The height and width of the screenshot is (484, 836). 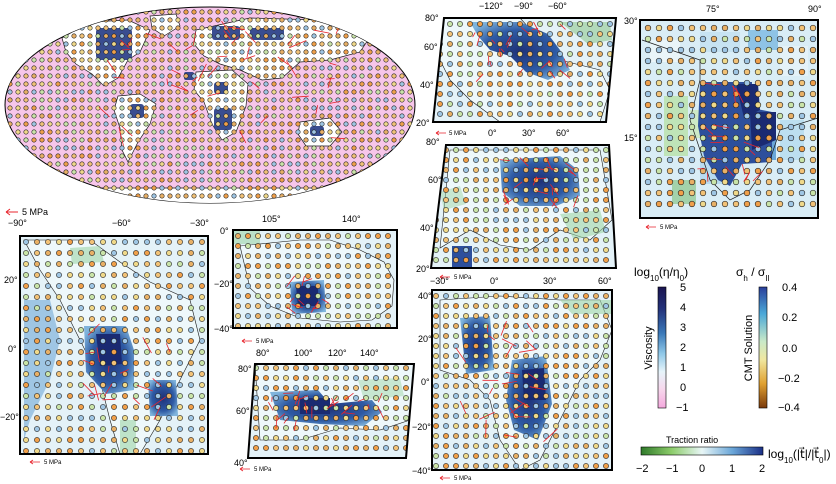 What do you see at coordinates (491, 6) in the screenshot?
I see `na-lon-120: −120°` at bounding box center [491, 6].